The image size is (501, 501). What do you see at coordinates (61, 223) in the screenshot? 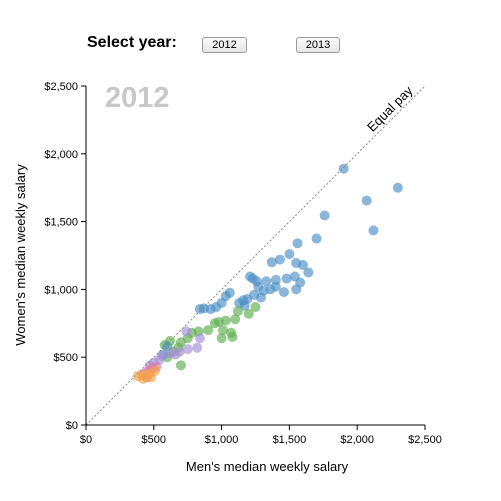
I see `y-tick-label: $1,500` at bounding box center [61, 223].